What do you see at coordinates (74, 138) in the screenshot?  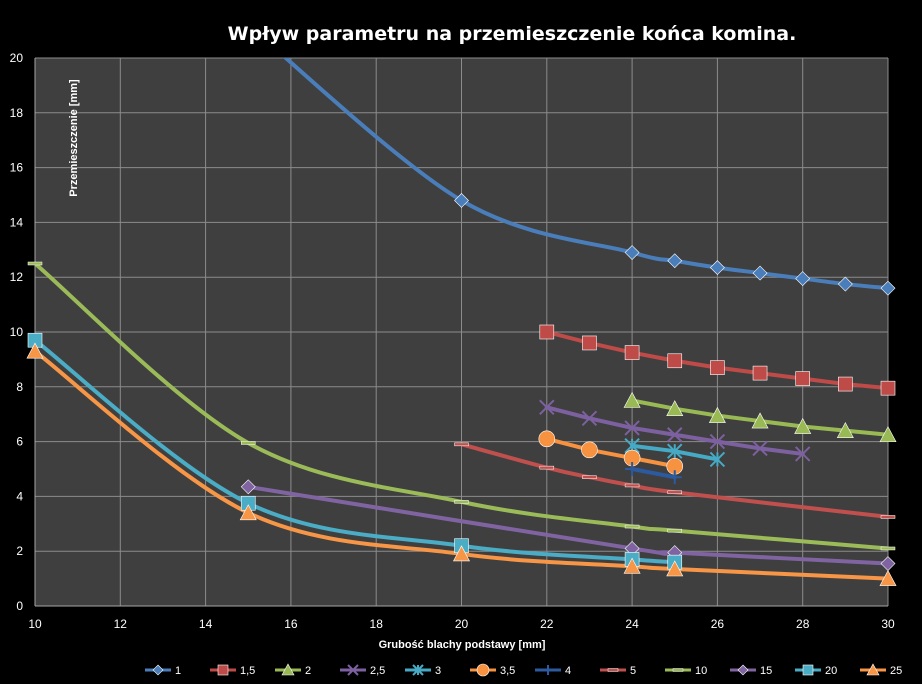 I see `y-axis-label: Przemieszczenie [mm]` at bounding box center [74, 138].